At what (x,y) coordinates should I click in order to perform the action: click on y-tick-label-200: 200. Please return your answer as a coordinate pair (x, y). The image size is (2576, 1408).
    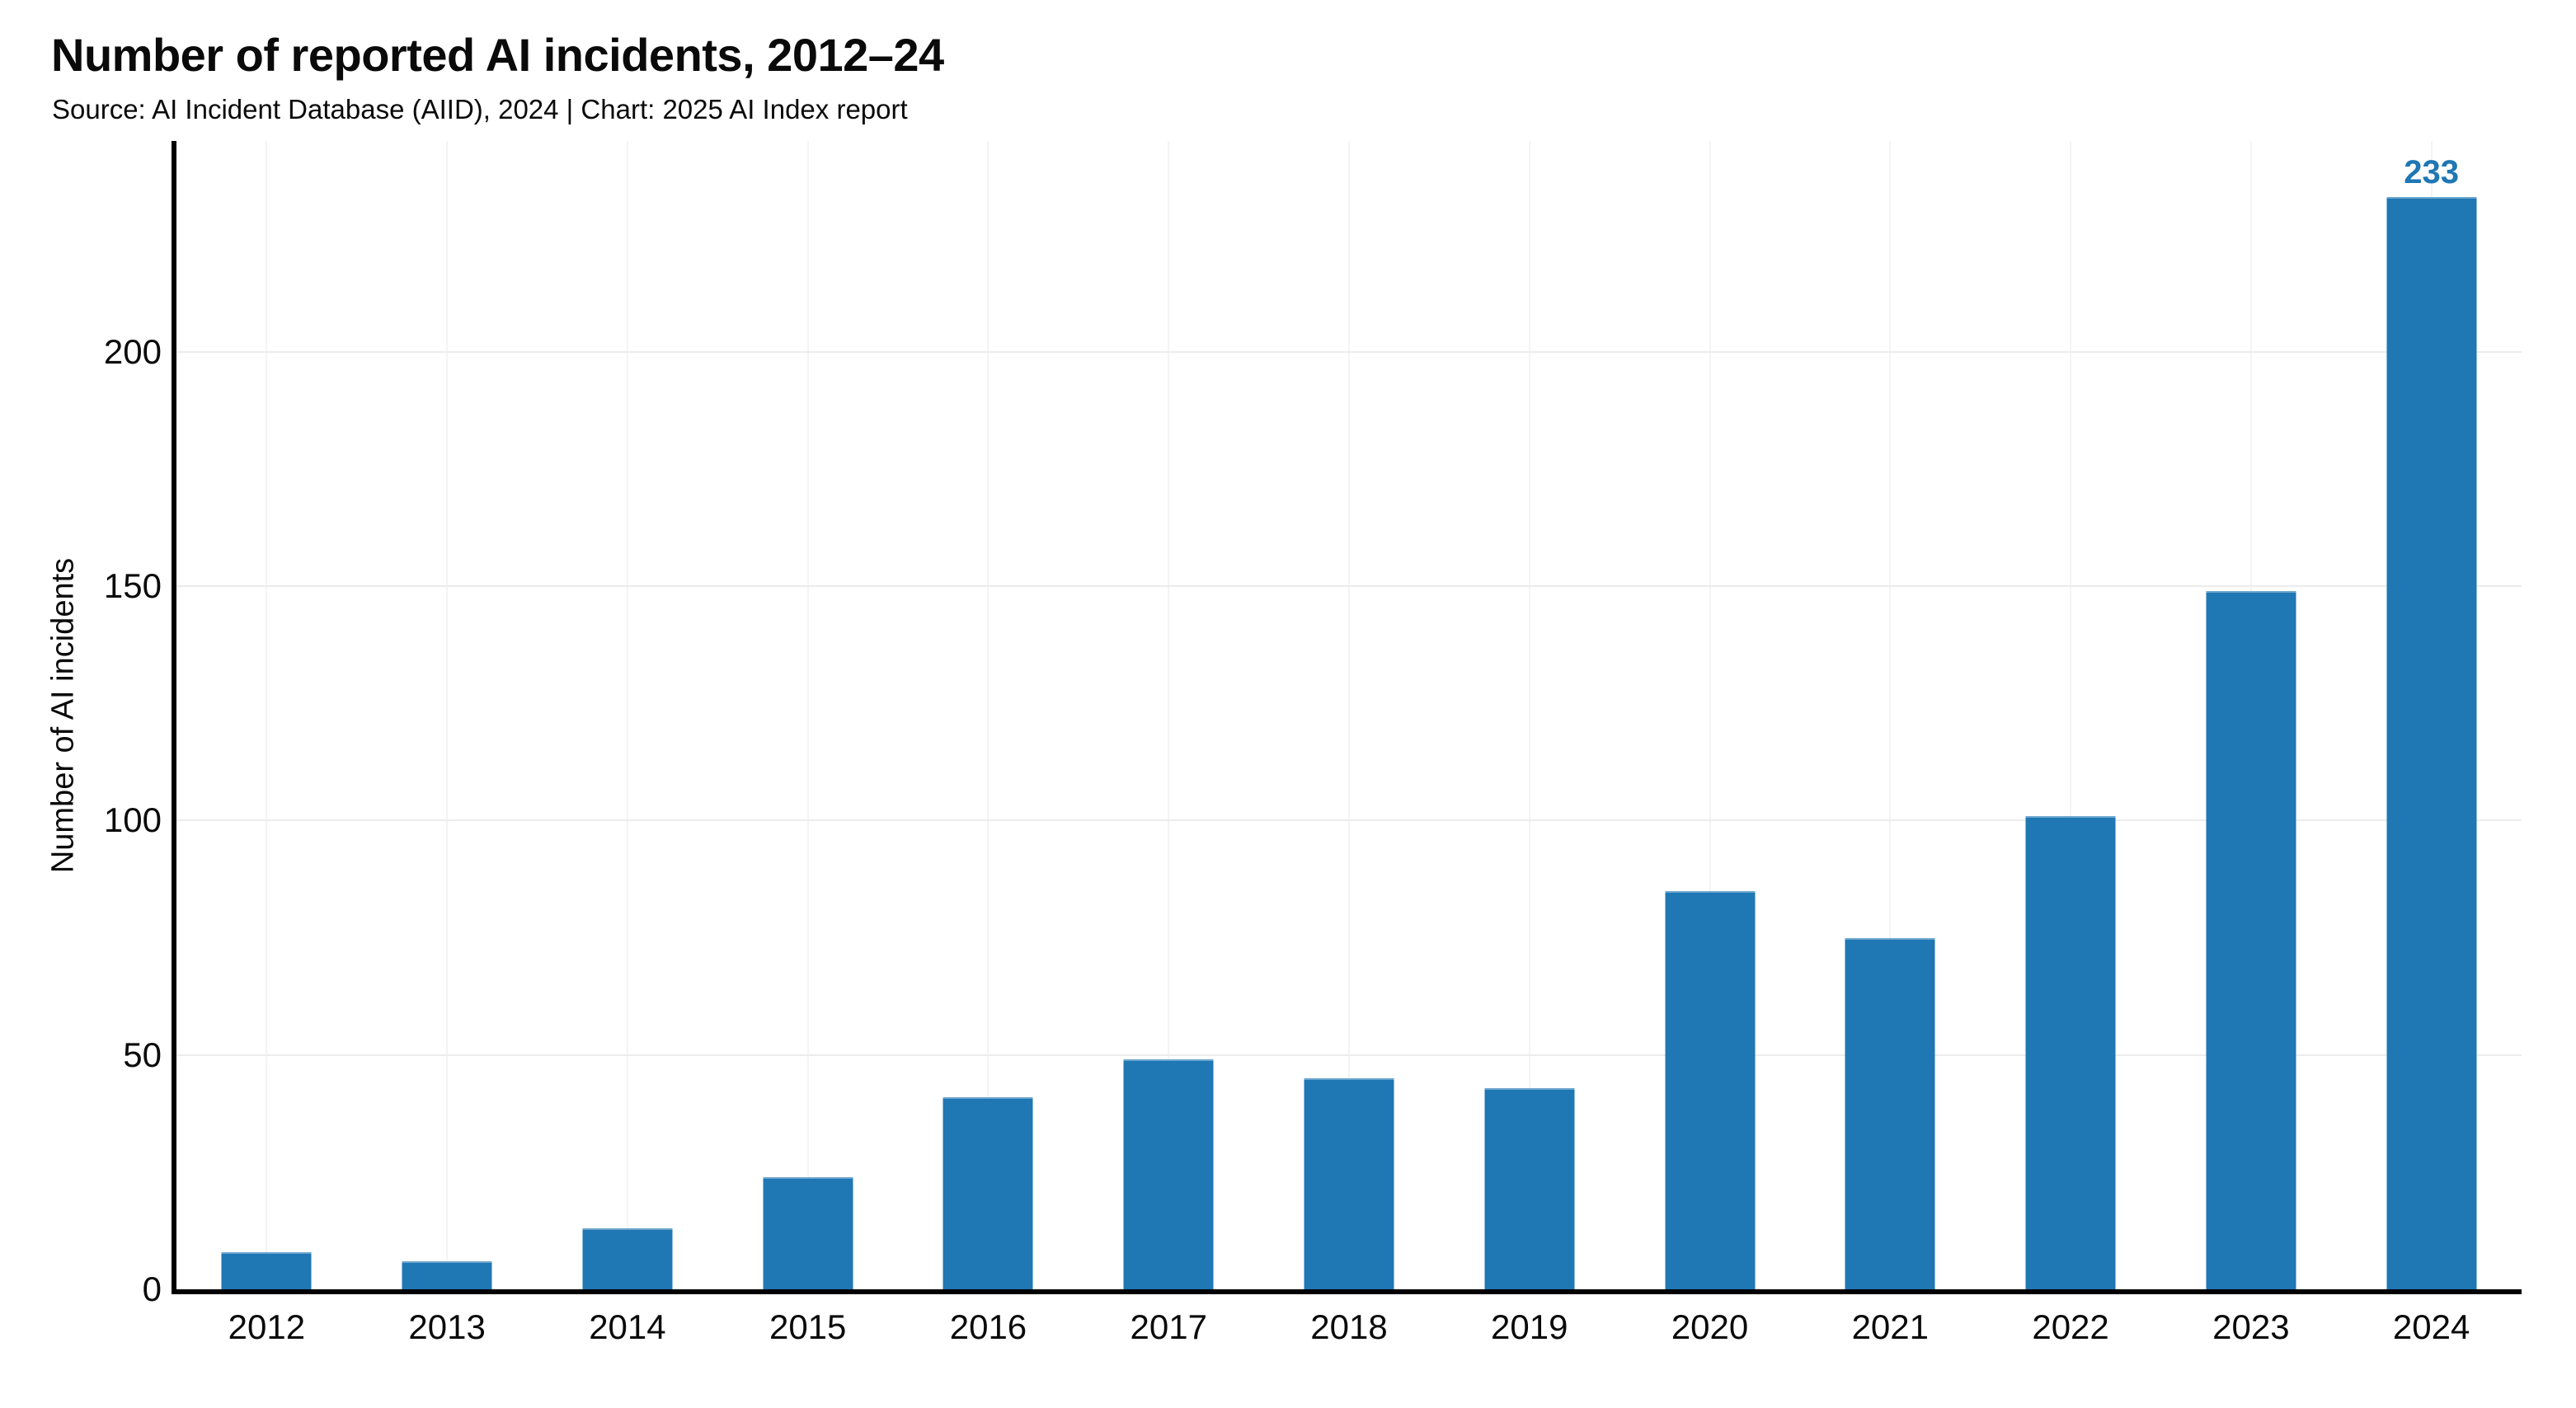
    Looking at the image, I should click on (132, 351).